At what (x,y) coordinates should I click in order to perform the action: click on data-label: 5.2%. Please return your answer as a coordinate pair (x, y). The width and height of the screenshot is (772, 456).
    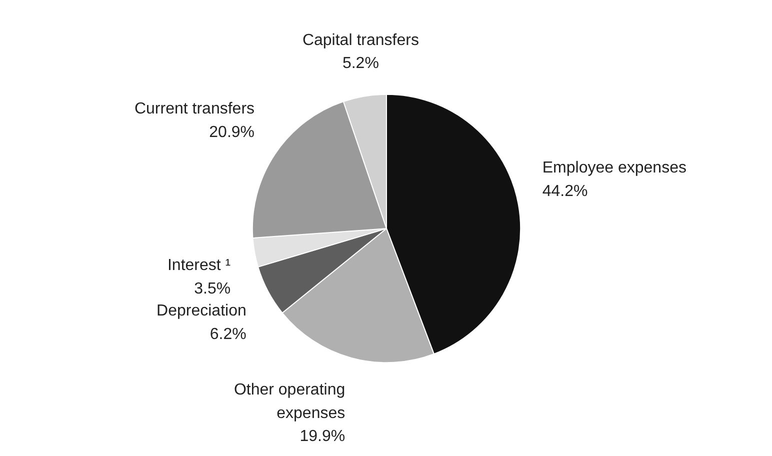
    Looking at the image, I should click on (360, 63).